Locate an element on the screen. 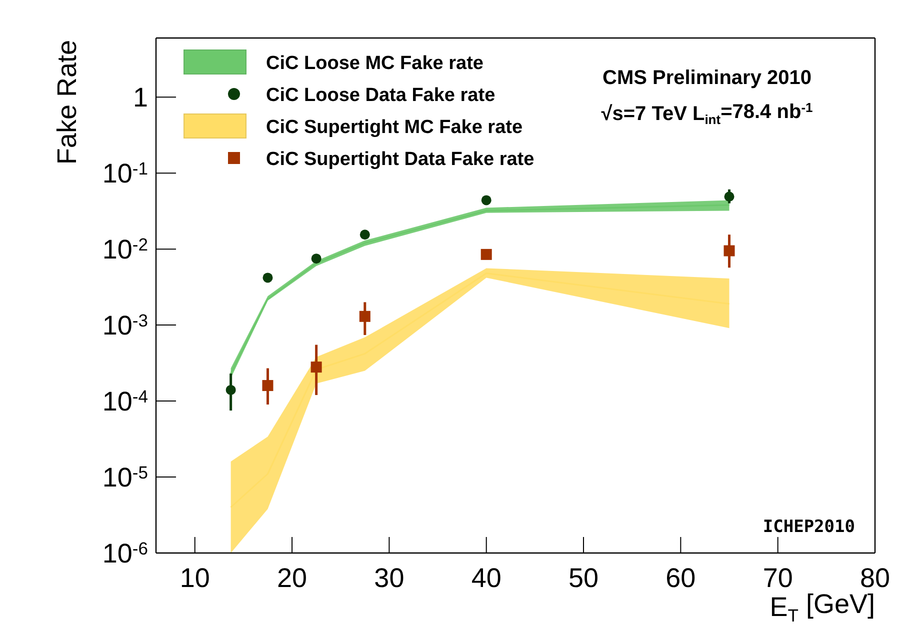 The width and height of the screenshot is (904, 630). annotation: ICHEP2010 is located at coordinates (808, 527).